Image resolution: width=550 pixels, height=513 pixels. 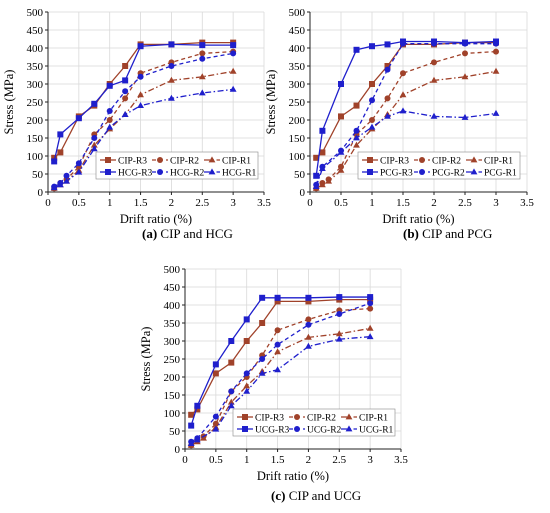 I want to click on x-tick-label: 0.5, so click(x=79, y=203).